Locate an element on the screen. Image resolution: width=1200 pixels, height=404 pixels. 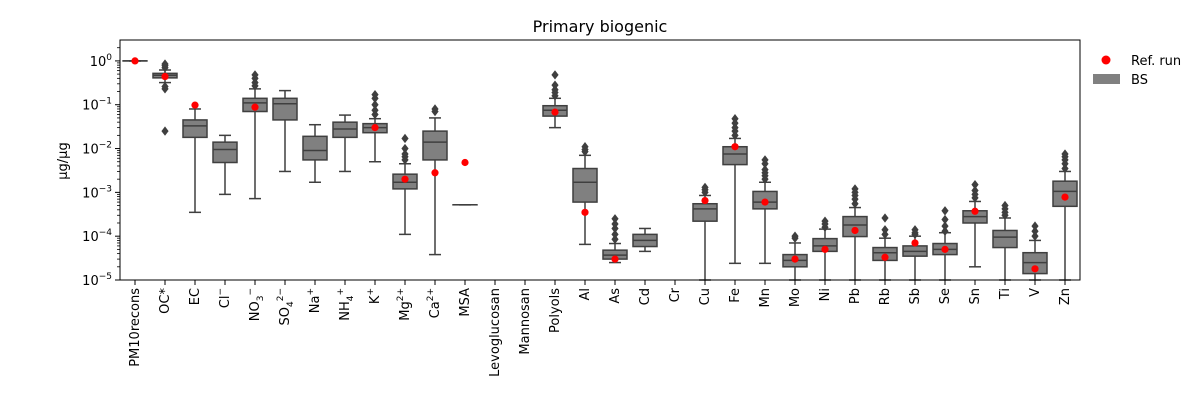
x-tick-label: MSA is located at coordinates (465, 302).